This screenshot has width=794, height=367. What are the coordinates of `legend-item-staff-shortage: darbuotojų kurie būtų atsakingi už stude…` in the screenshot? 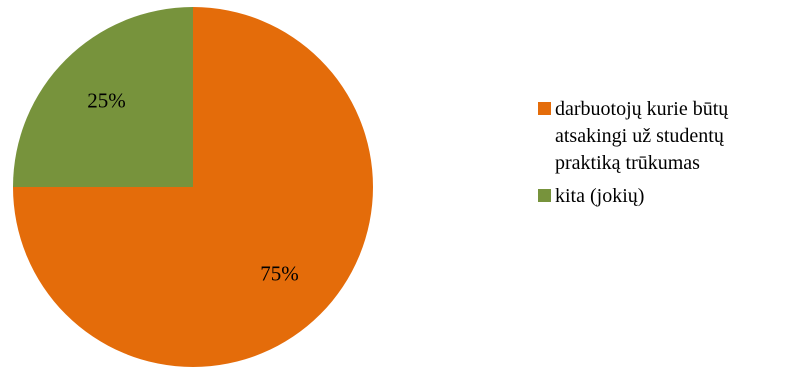 It's located at (663, 136).